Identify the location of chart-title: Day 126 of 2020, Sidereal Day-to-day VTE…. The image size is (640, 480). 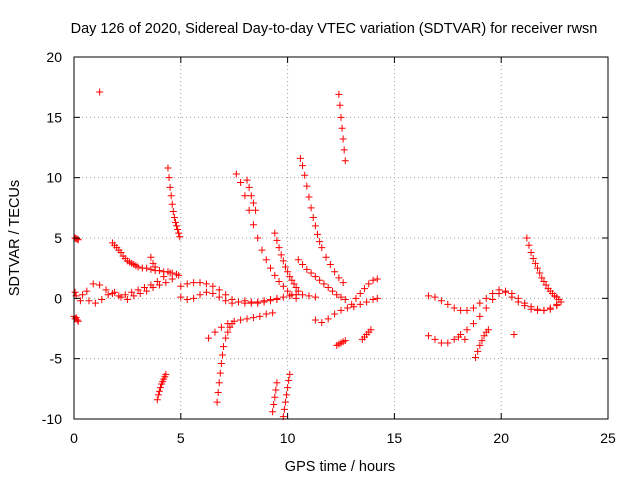
(334, 29).